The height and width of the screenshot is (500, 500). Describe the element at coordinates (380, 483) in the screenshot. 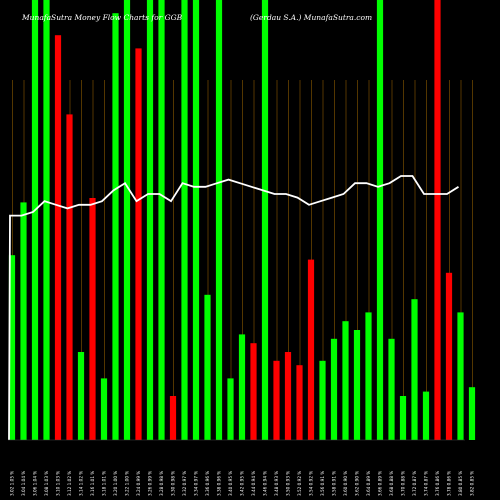

I see `x-tick-label: 3.66 0.89 %` at that location.